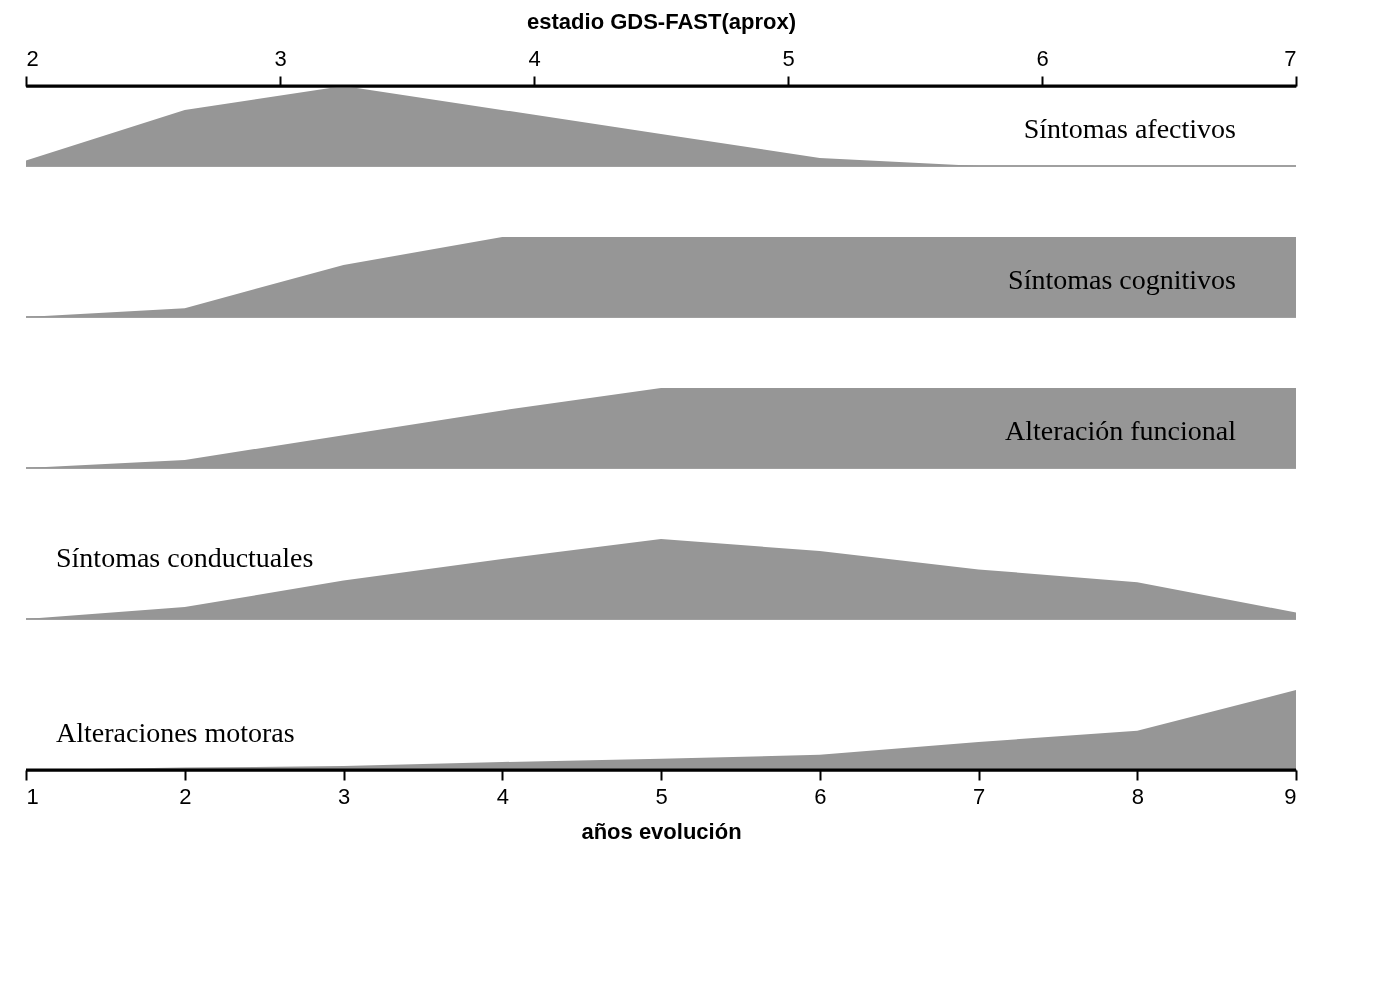 This screenshot has height=990, width=1392. I want to click on series-label: Síntomas afectivos, so click(1129, 128).